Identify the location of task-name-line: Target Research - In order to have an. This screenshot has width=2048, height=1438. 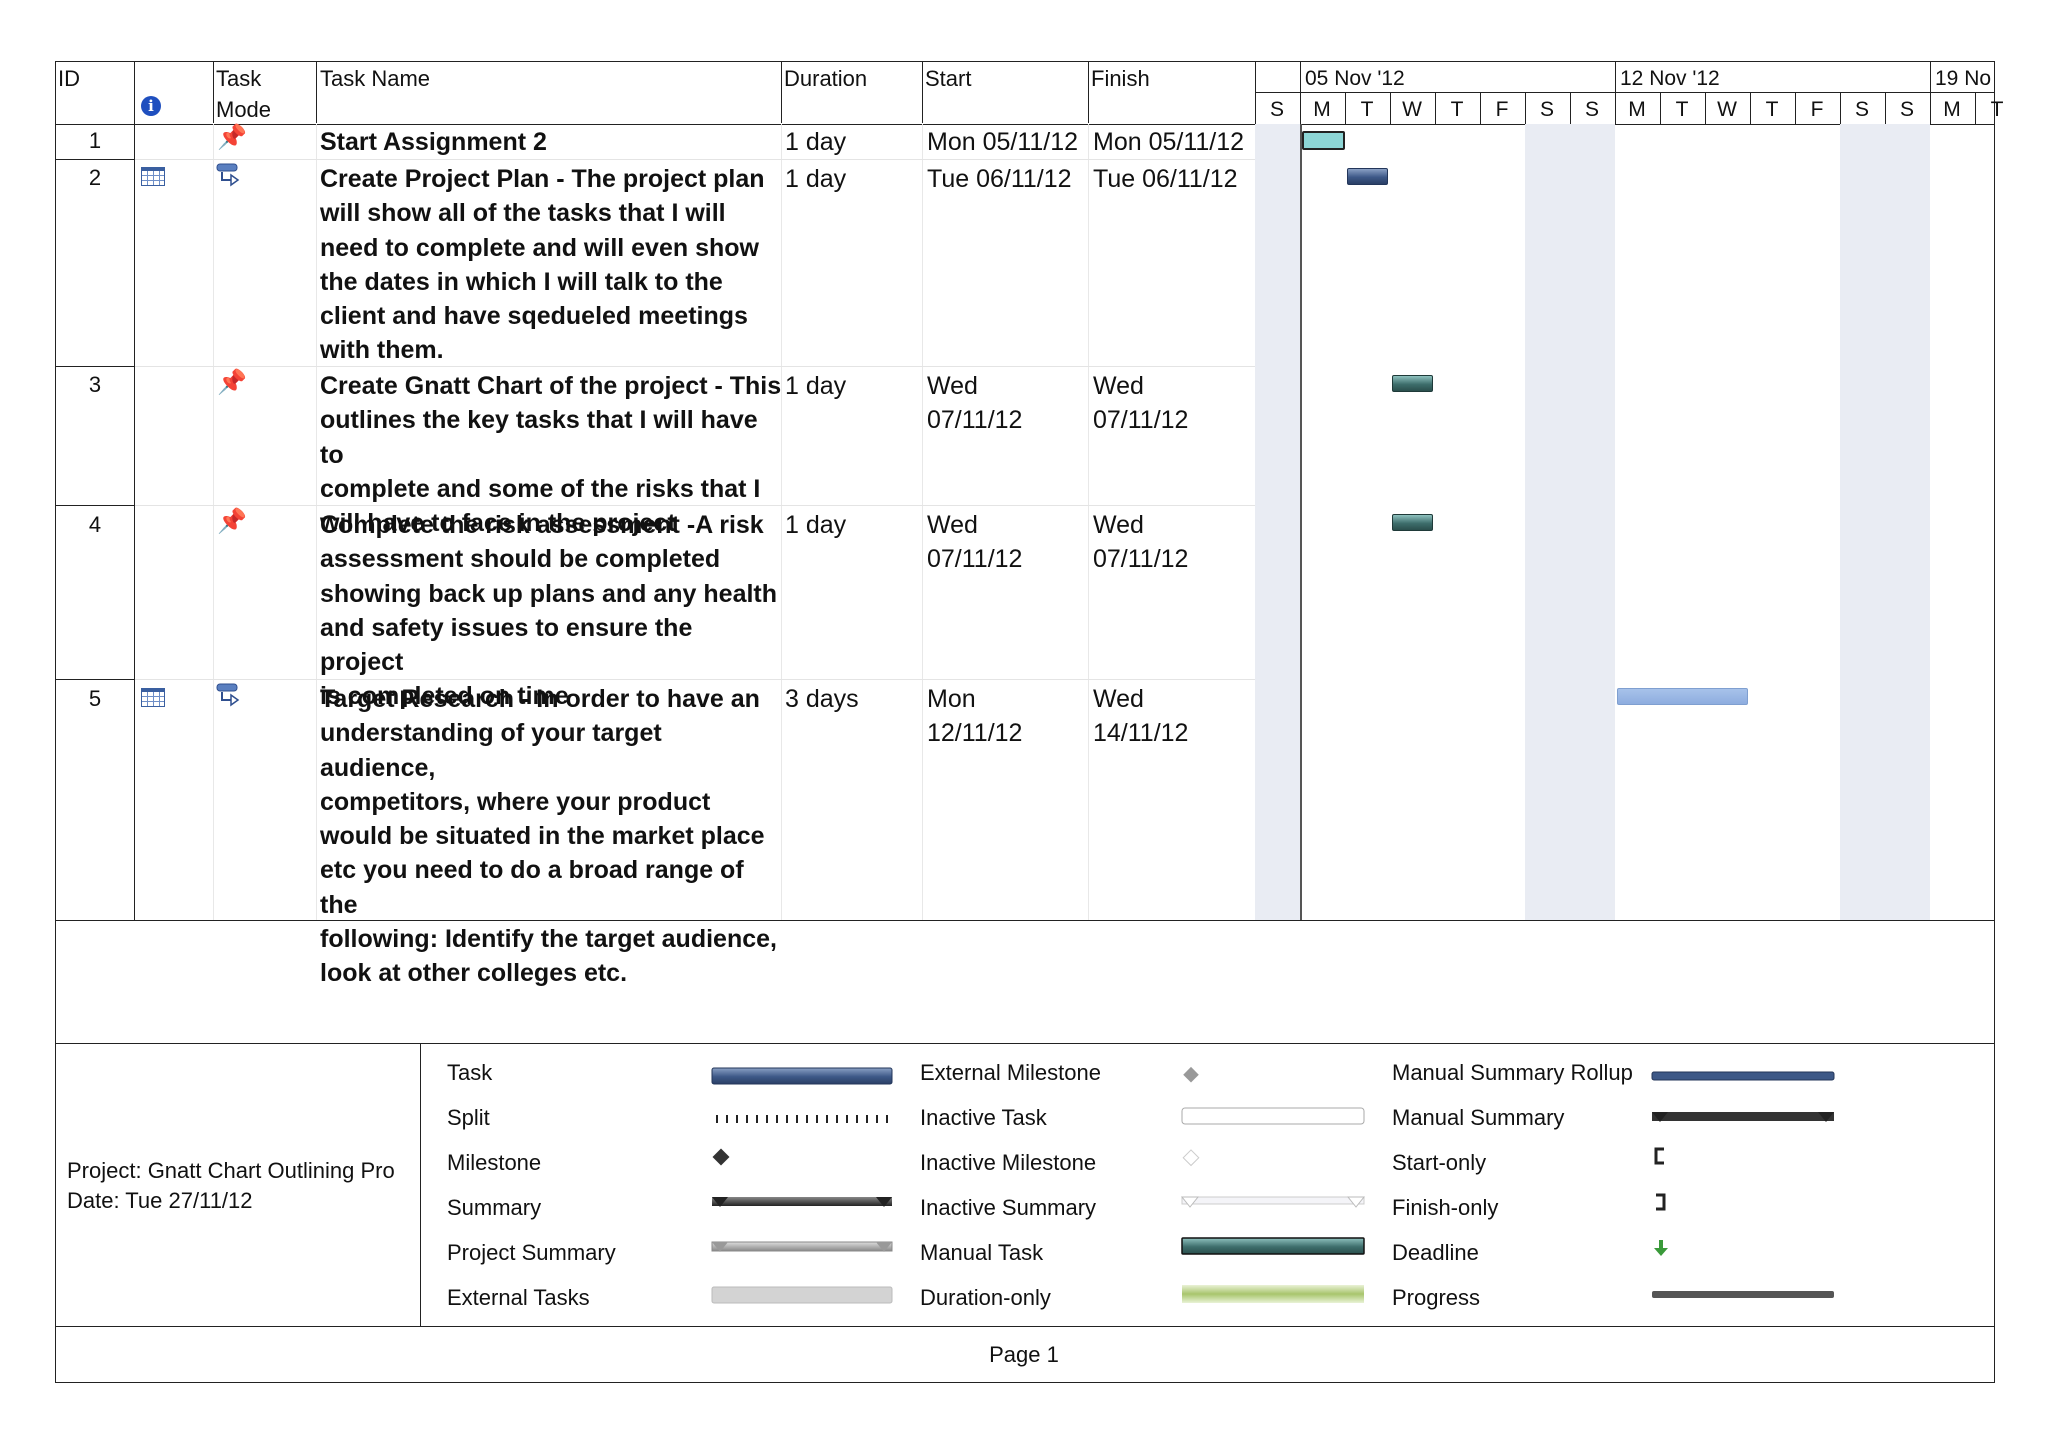
(540, 699).